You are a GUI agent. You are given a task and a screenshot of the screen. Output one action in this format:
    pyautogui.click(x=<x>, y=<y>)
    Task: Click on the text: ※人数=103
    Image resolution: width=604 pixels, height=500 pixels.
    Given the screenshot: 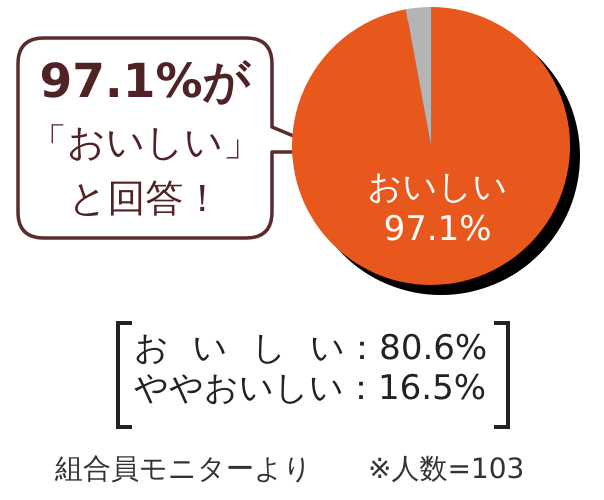 What is the action you would take?
    pyautogui.click(x=446, y=468)
    